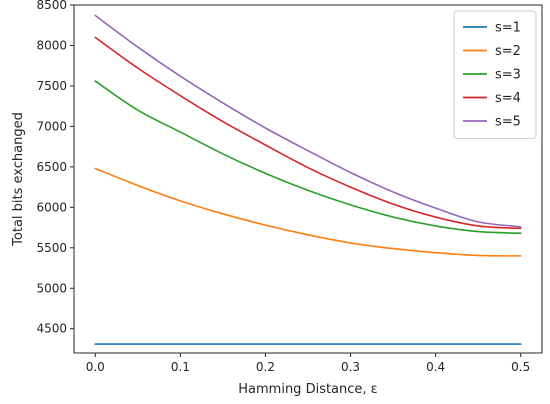 This screenshot has width=550, height=404. I want to click on y-tick-label: 6000, so click(51, 207).